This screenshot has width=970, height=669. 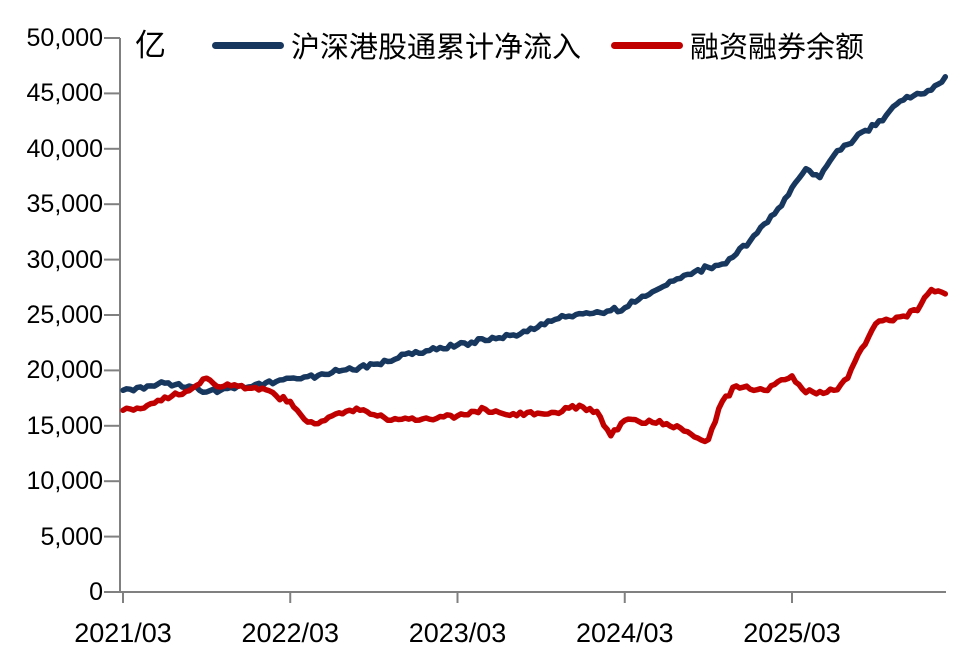 I want to click on y-axis-tick-label: 40,000, so click(x=64, y=148).